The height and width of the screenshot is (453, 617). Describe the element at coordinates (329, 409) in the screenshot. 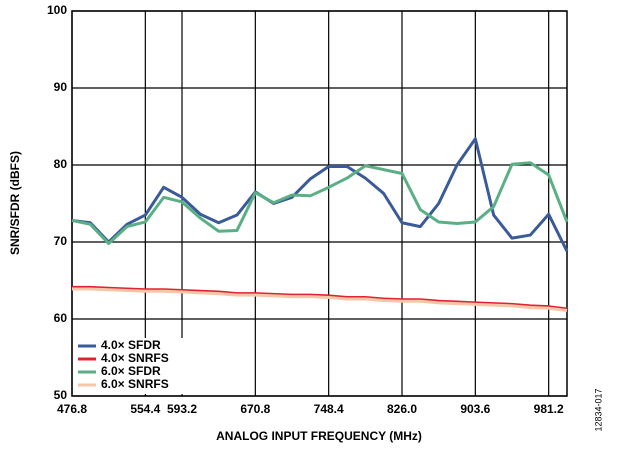

I see `x-tick-label: 748.4` at that location.